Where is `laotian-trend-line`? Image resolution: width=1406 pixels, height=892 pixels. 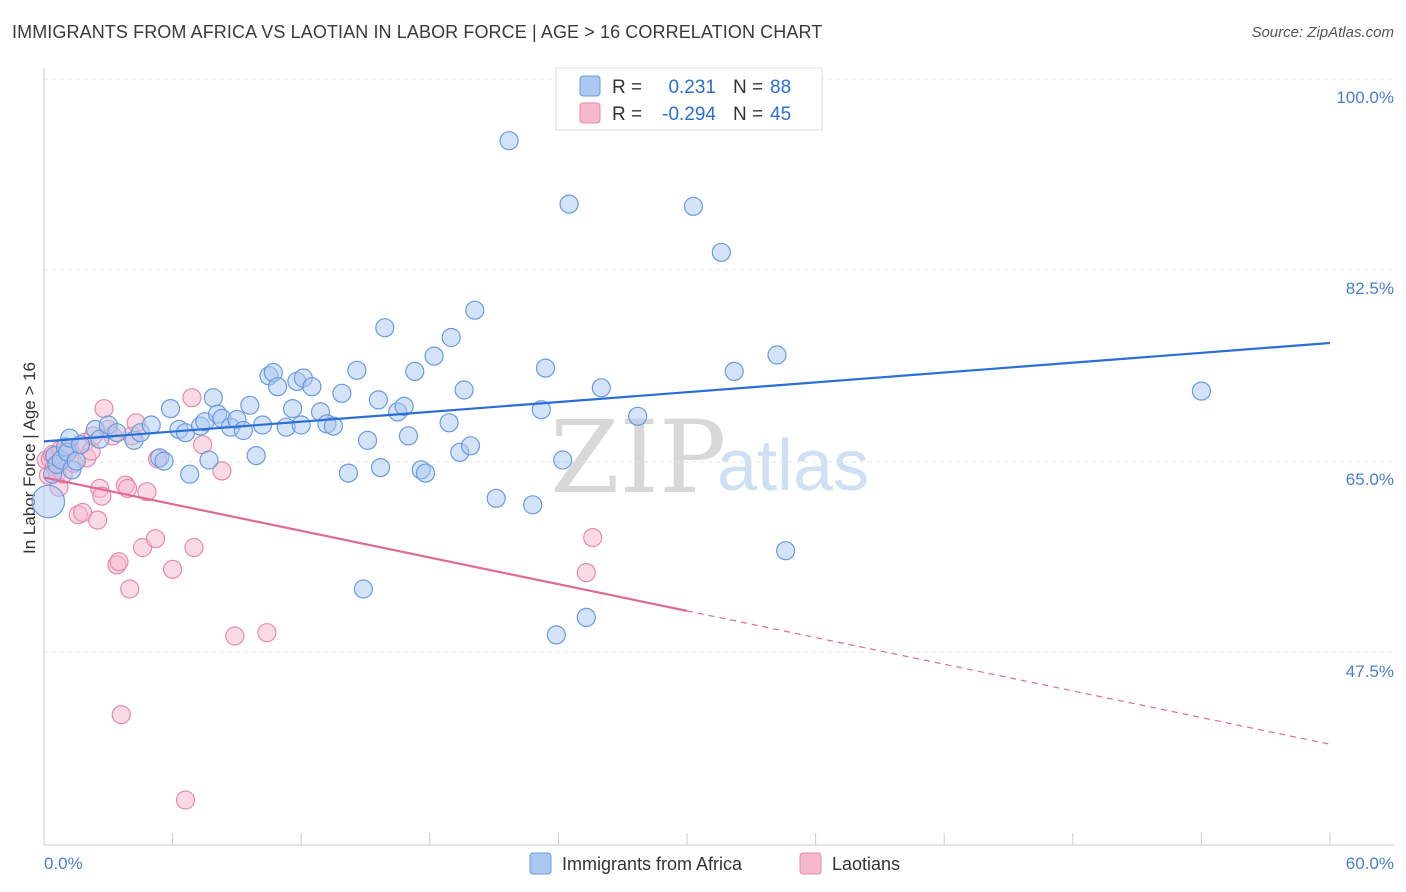 laotian-trend-line is located at coordinates (365, 544).